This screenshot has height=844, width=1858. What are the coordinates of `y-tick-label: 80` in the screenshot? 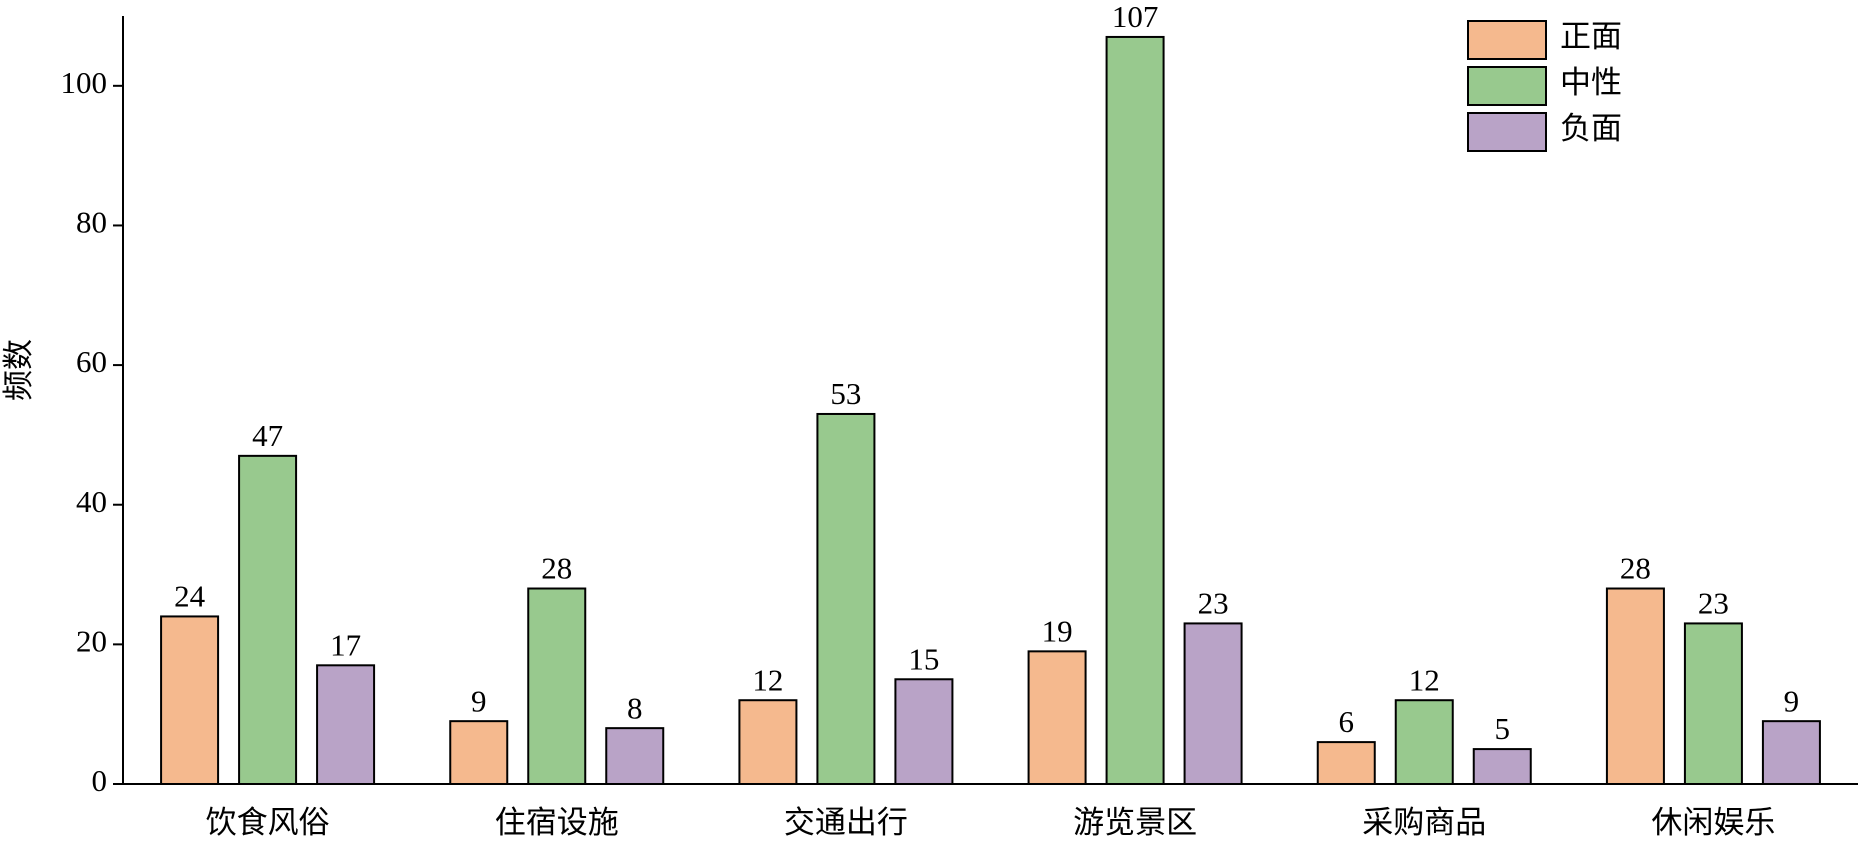 It's located at (91, 222).